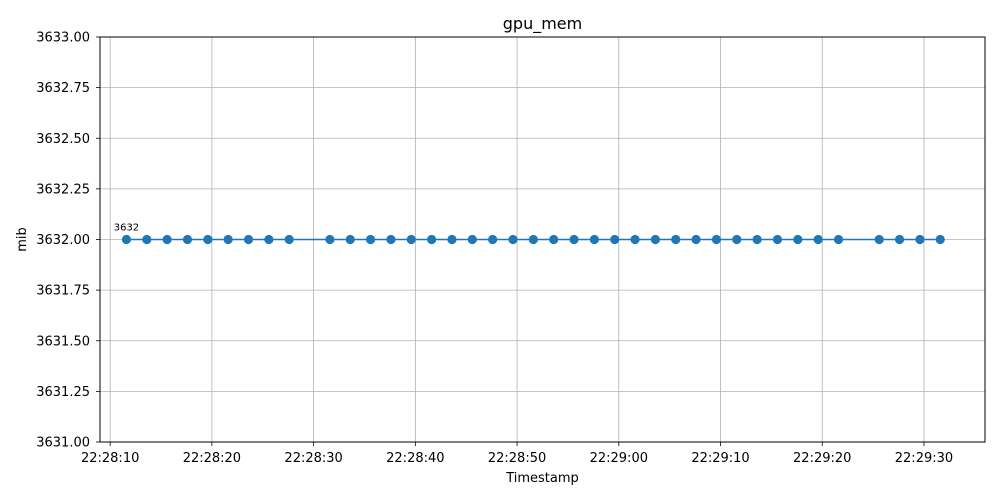  What do you see at coordinates (822, 458) in the screenshot?
I see `x-tick-label: 22:29:20` at bounding box center [822, 458].